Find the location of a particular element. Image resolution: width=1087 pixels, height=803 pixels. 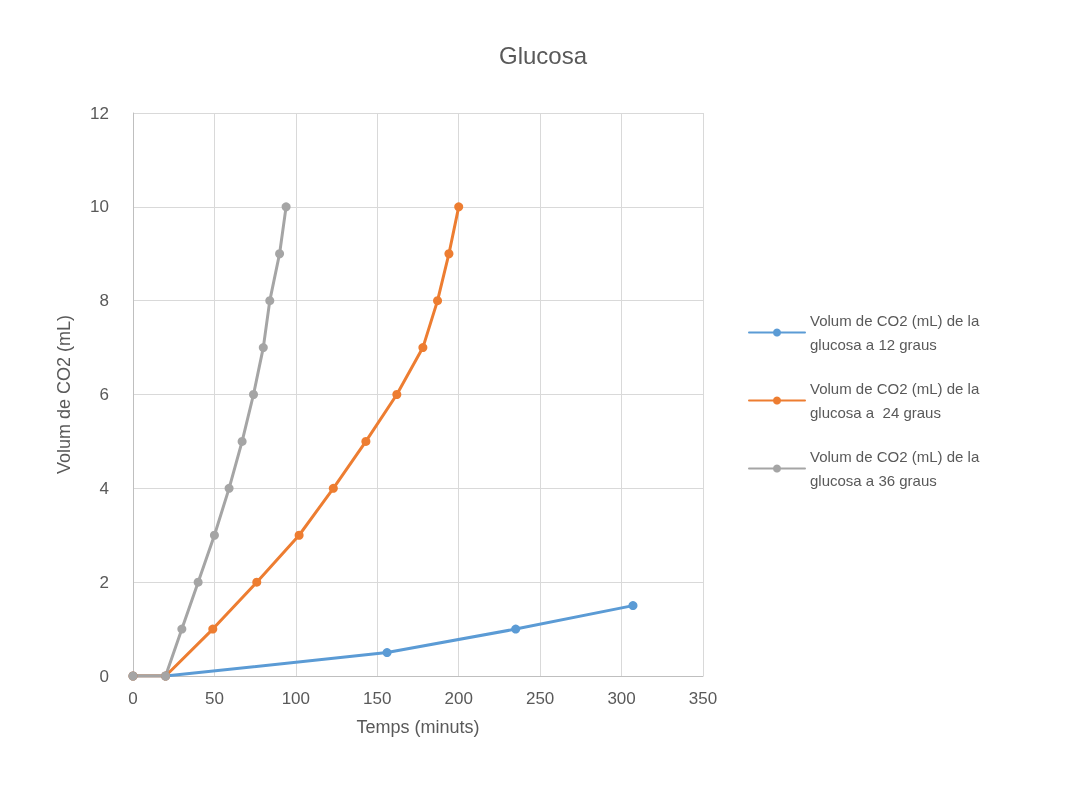

y-tick-label: 12 is located at coordinates (99, 113).